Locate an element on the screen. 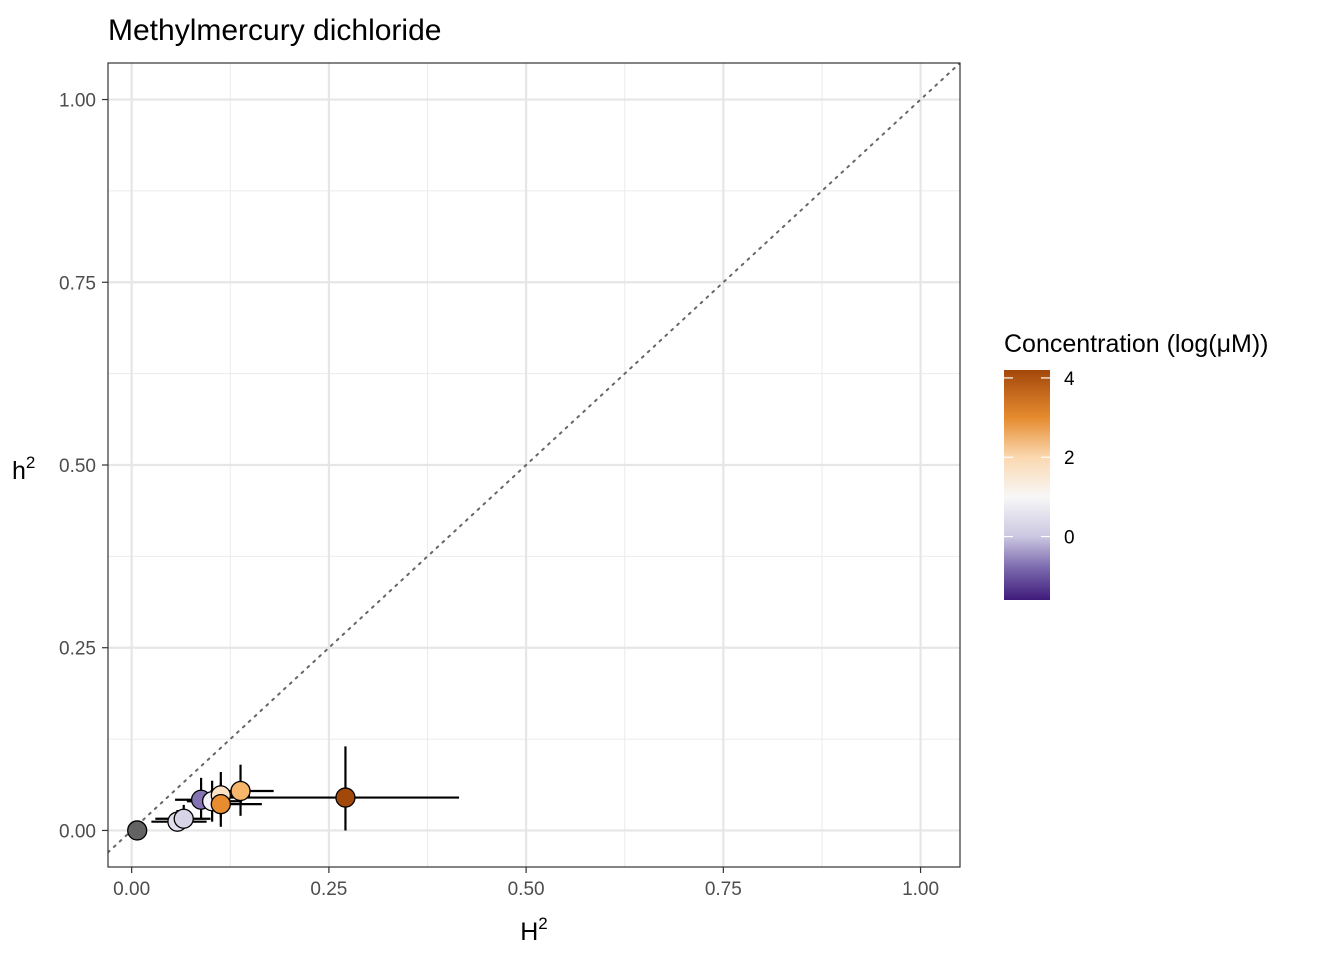 This screenshot has width=1344, height=960. x-tick-label: 0.50 is located at coordinates (526, 889).